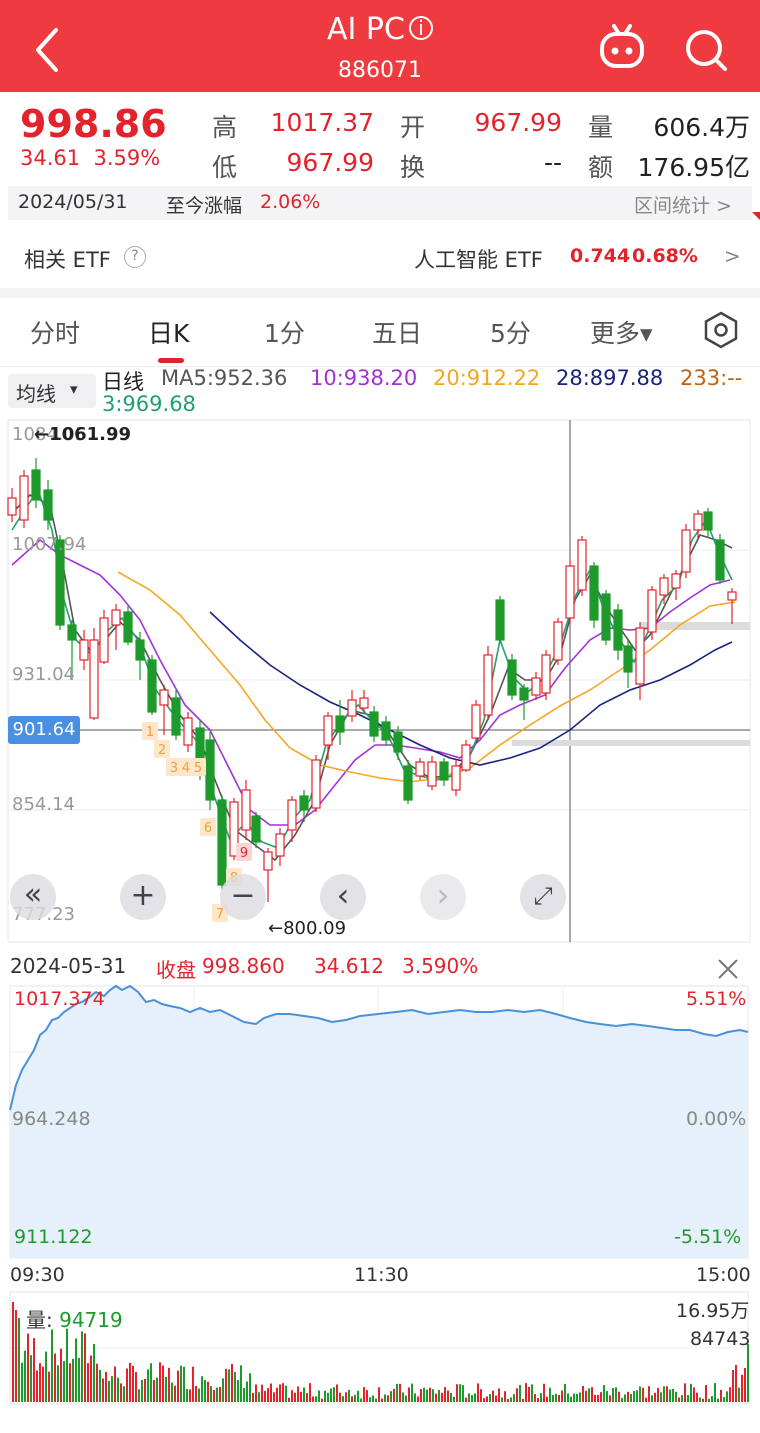 This screenshot has height=1433, width=760. I want to click on zoom-out-button: −, so click(243, 897).